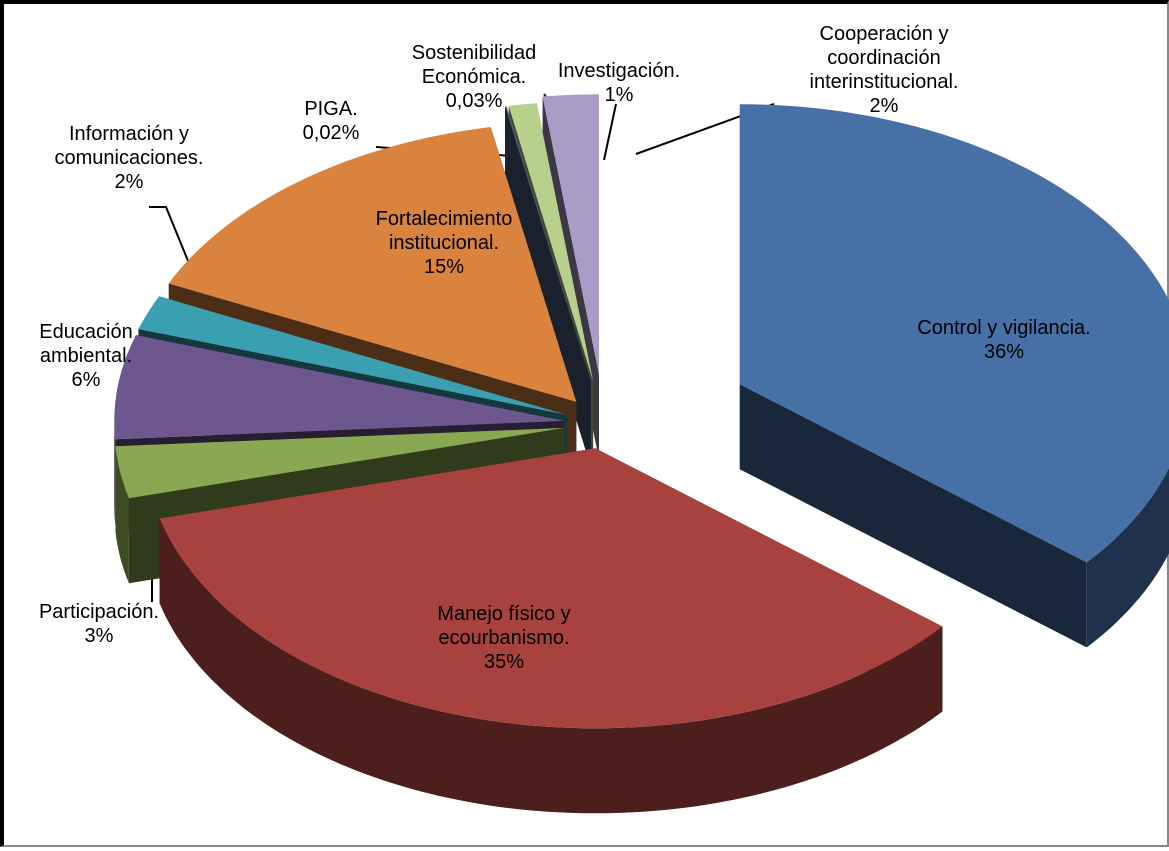  Describe the element at coordinates (619, 83) in the screenshot. I see `slice-label: Investigación. 1%` at that location.